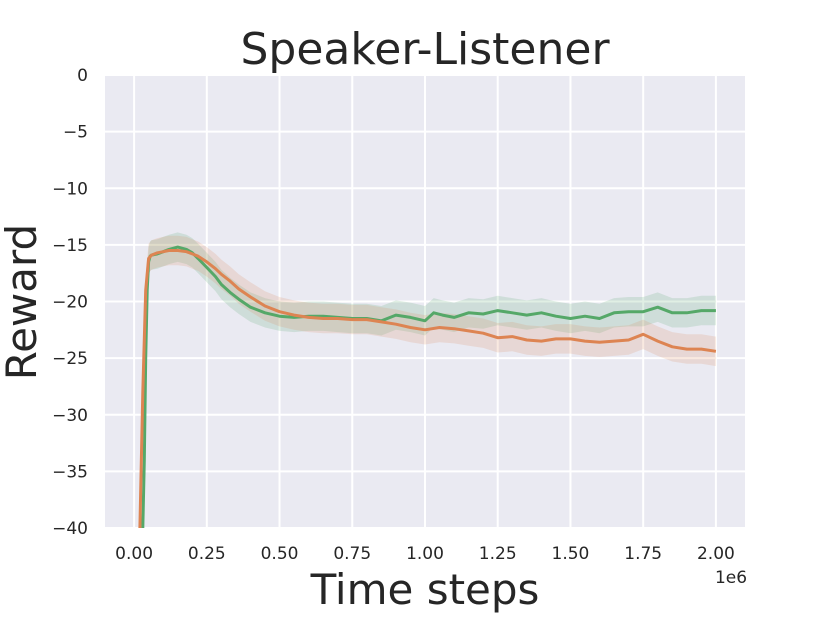  Describe the element at coordinates (716, 554) in the screenshot. I see `x-tick-label: 2.00` at that location.